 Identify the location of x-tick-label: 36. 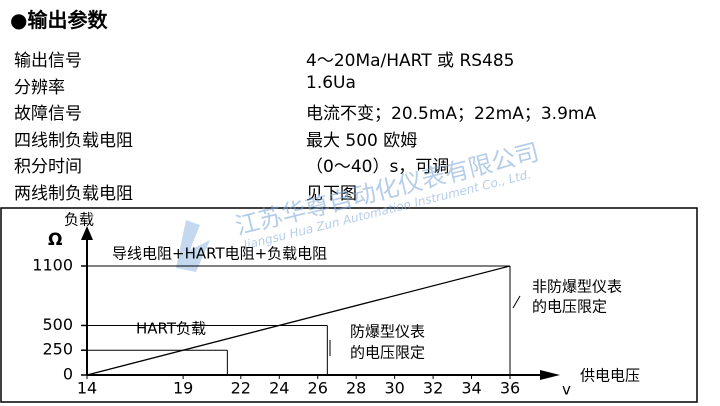
(510, 388).